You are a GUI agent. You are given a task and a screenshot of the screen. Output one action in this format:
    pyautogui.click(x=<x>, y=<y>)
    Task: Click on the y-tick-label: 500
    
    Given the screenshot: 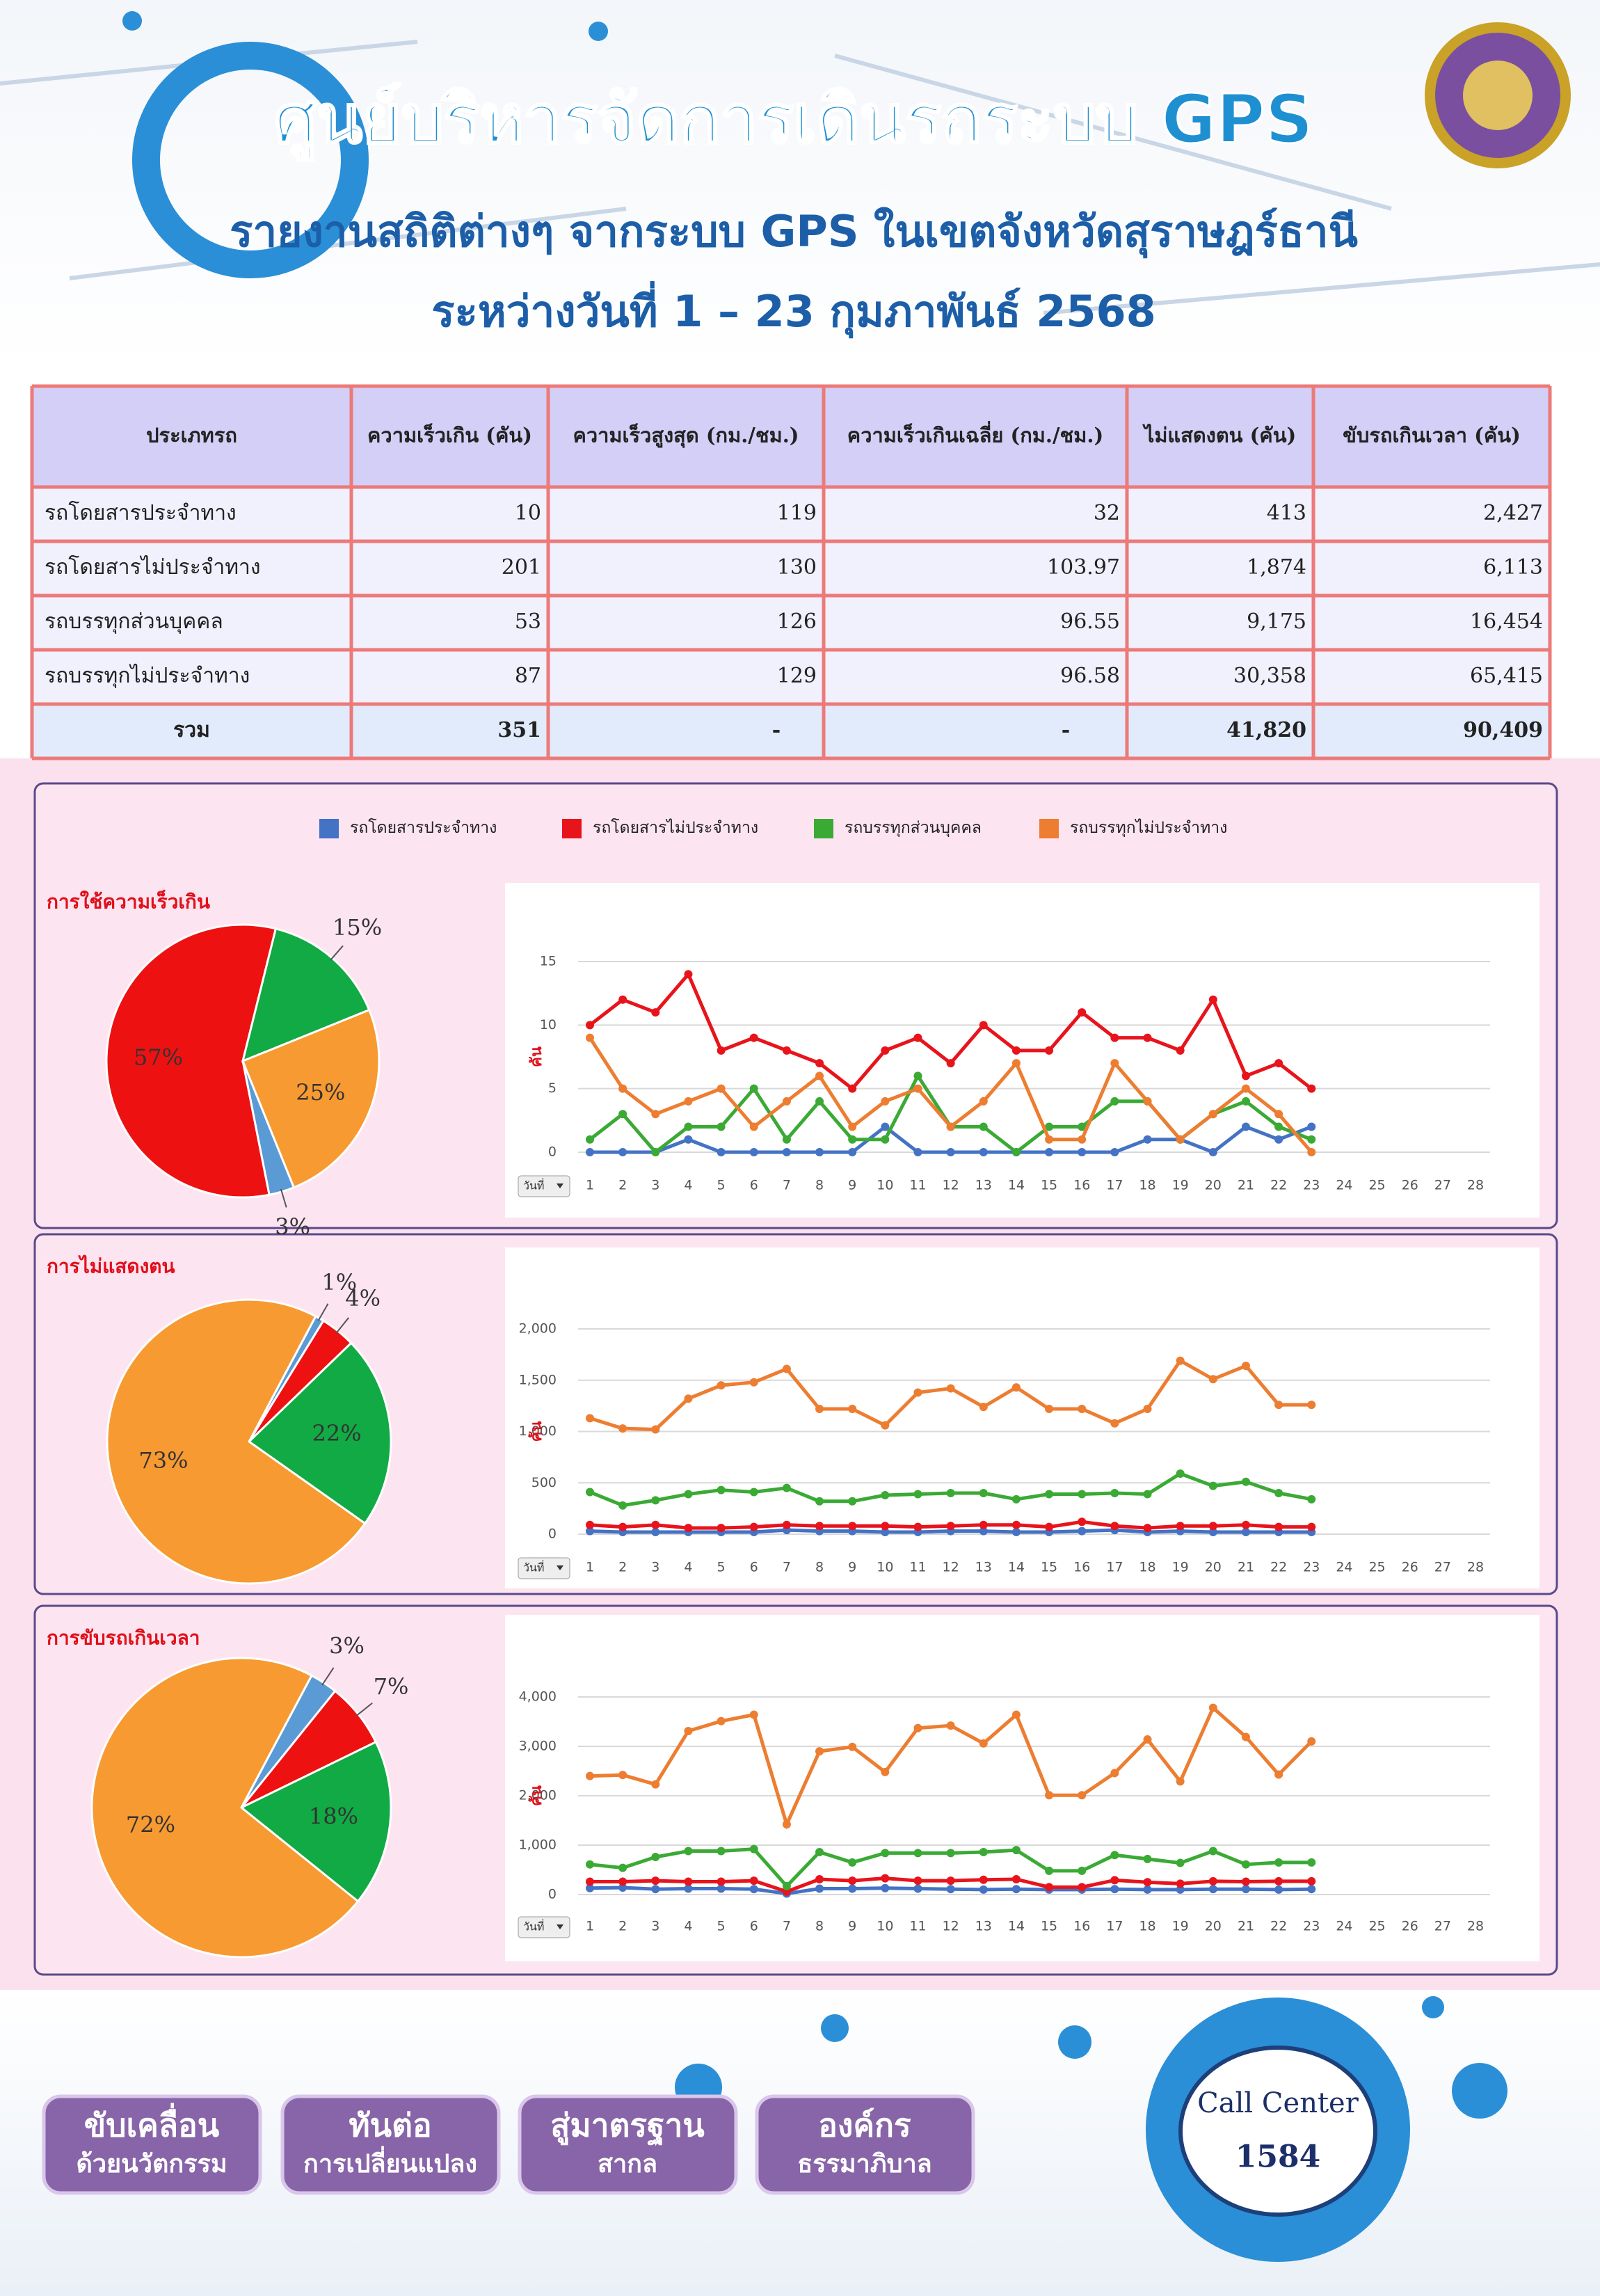 What is the action you would take?
    pyautogui.click(x=544, y=1483)
    